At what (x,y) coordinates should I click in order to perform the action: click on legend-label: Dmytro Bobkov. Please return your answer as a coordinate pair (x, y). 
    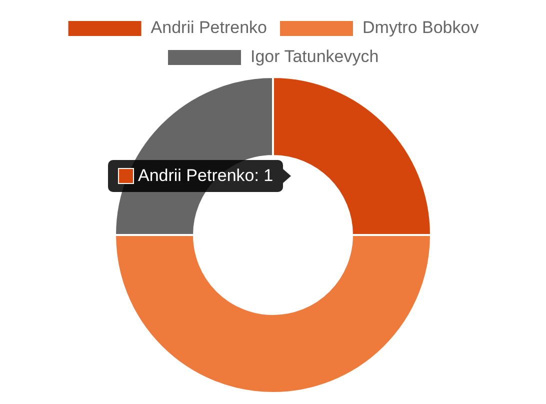
    Looking at the image, I should click on (421, 28).